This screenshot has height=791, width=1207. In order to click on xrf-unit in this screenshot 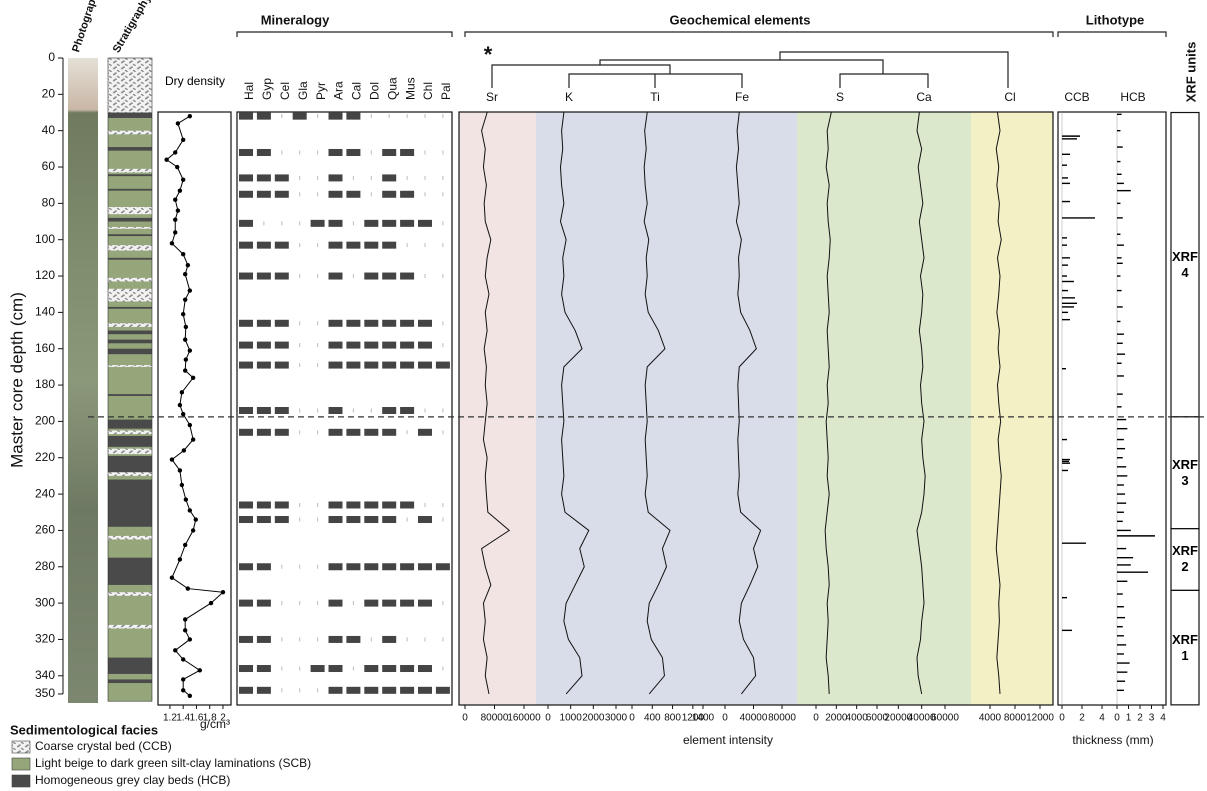, I will do `click(1185, 647)`.